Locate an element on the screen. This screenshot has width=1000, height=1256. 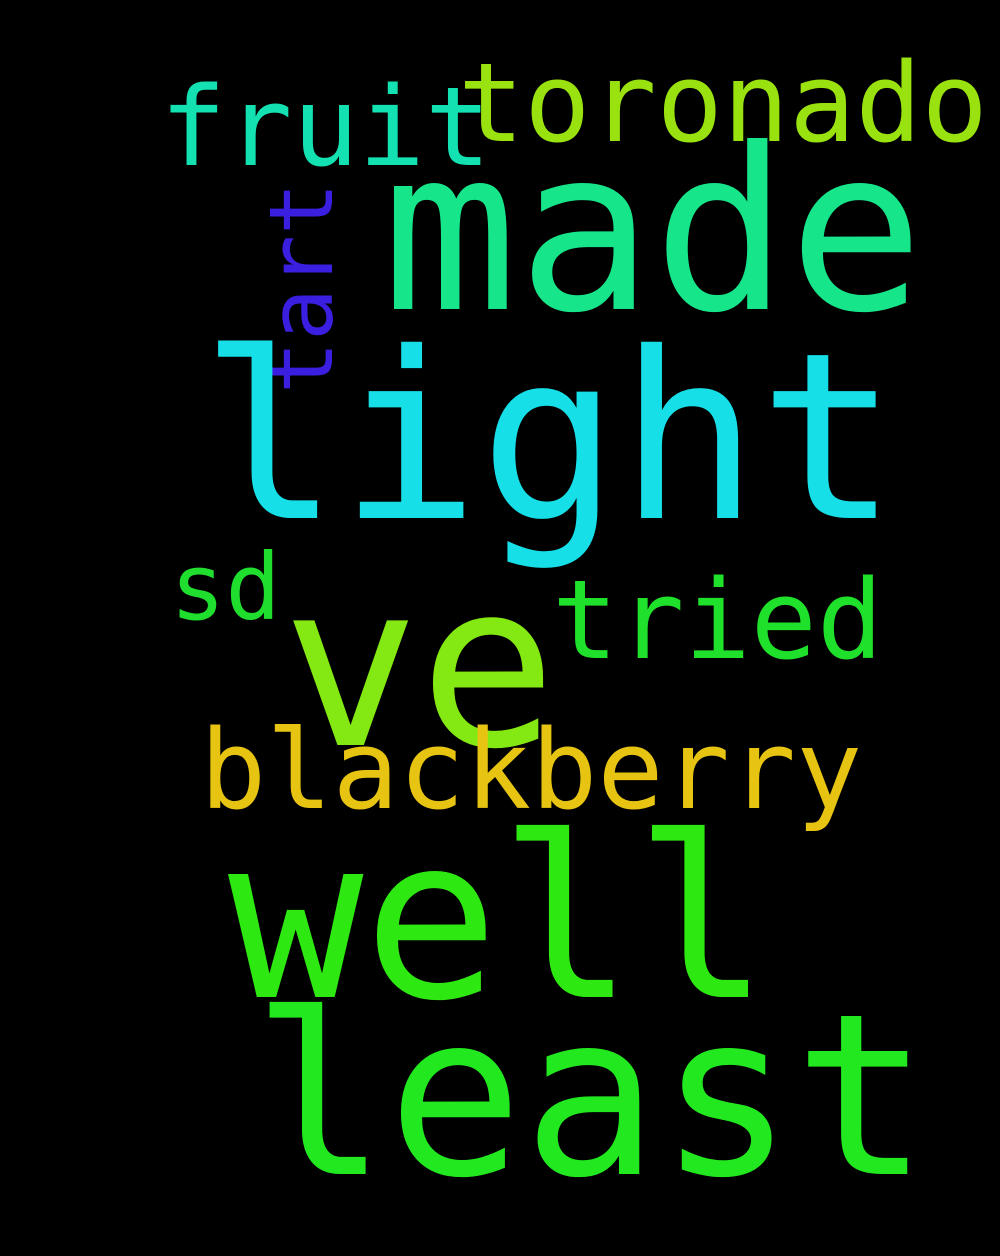
word-tried: tried is located at coordinates (718, 620).